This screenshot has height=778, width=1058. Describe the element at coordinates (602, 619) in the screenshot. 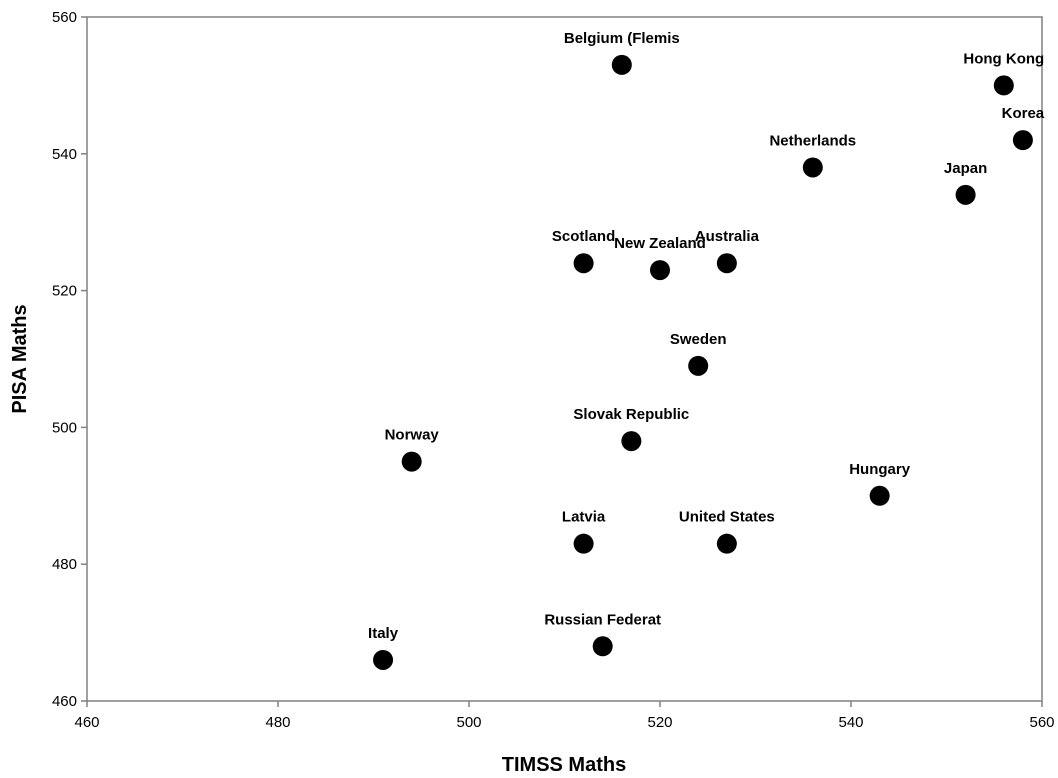

I see `data-label: Russian Federat` at that location.